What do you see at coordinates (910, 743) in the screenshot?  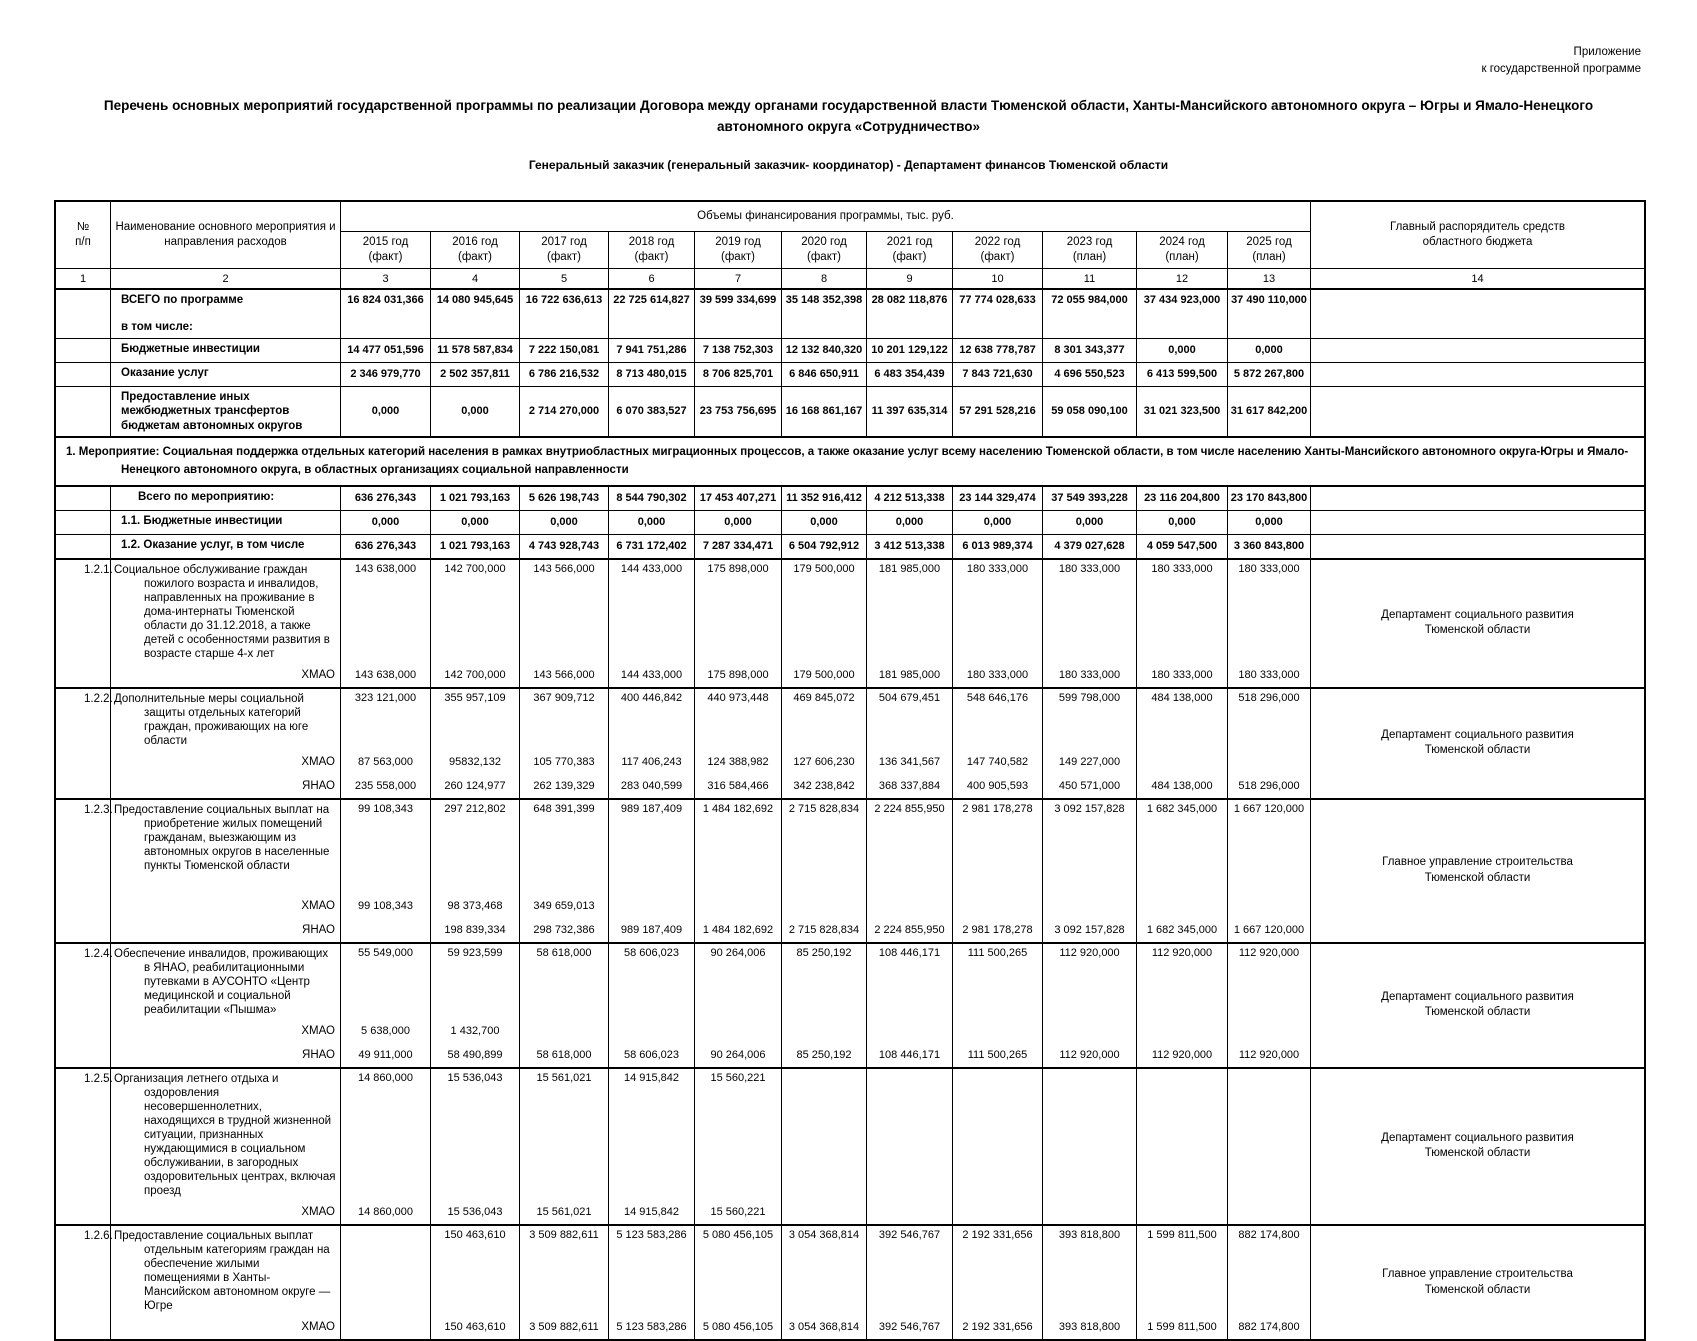 I see `value-cell: 504 679,451 136 341,567 368 337,884` at bounding box center [910, 743].